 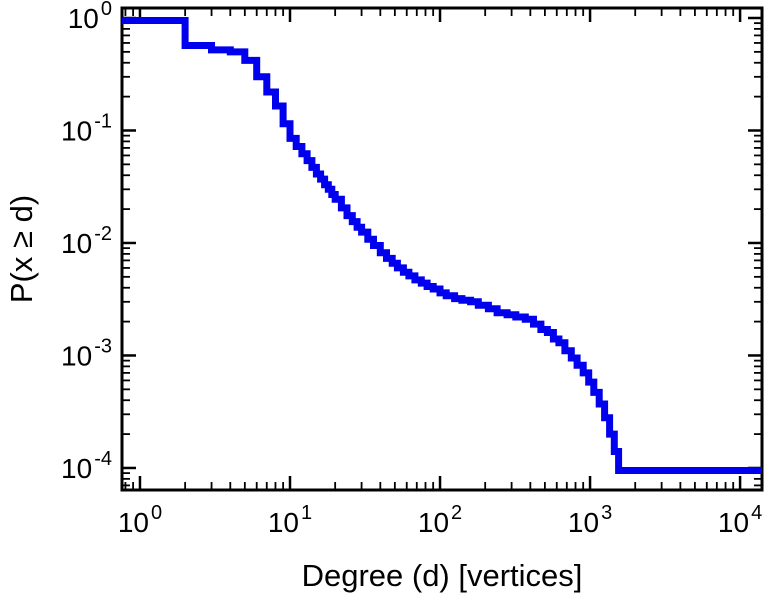 I want to click on y-axis-label: P(x ≥ d), so click(x=21, y=249).